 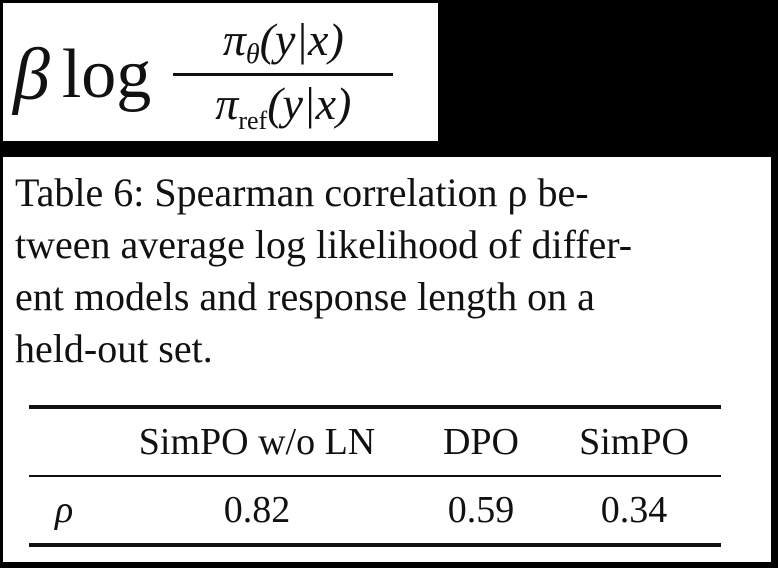 What do you see at coordinates (301, 39) in the screenshot?
I see `numerator-argument: (y|x)` at bounding box center [301, 39].